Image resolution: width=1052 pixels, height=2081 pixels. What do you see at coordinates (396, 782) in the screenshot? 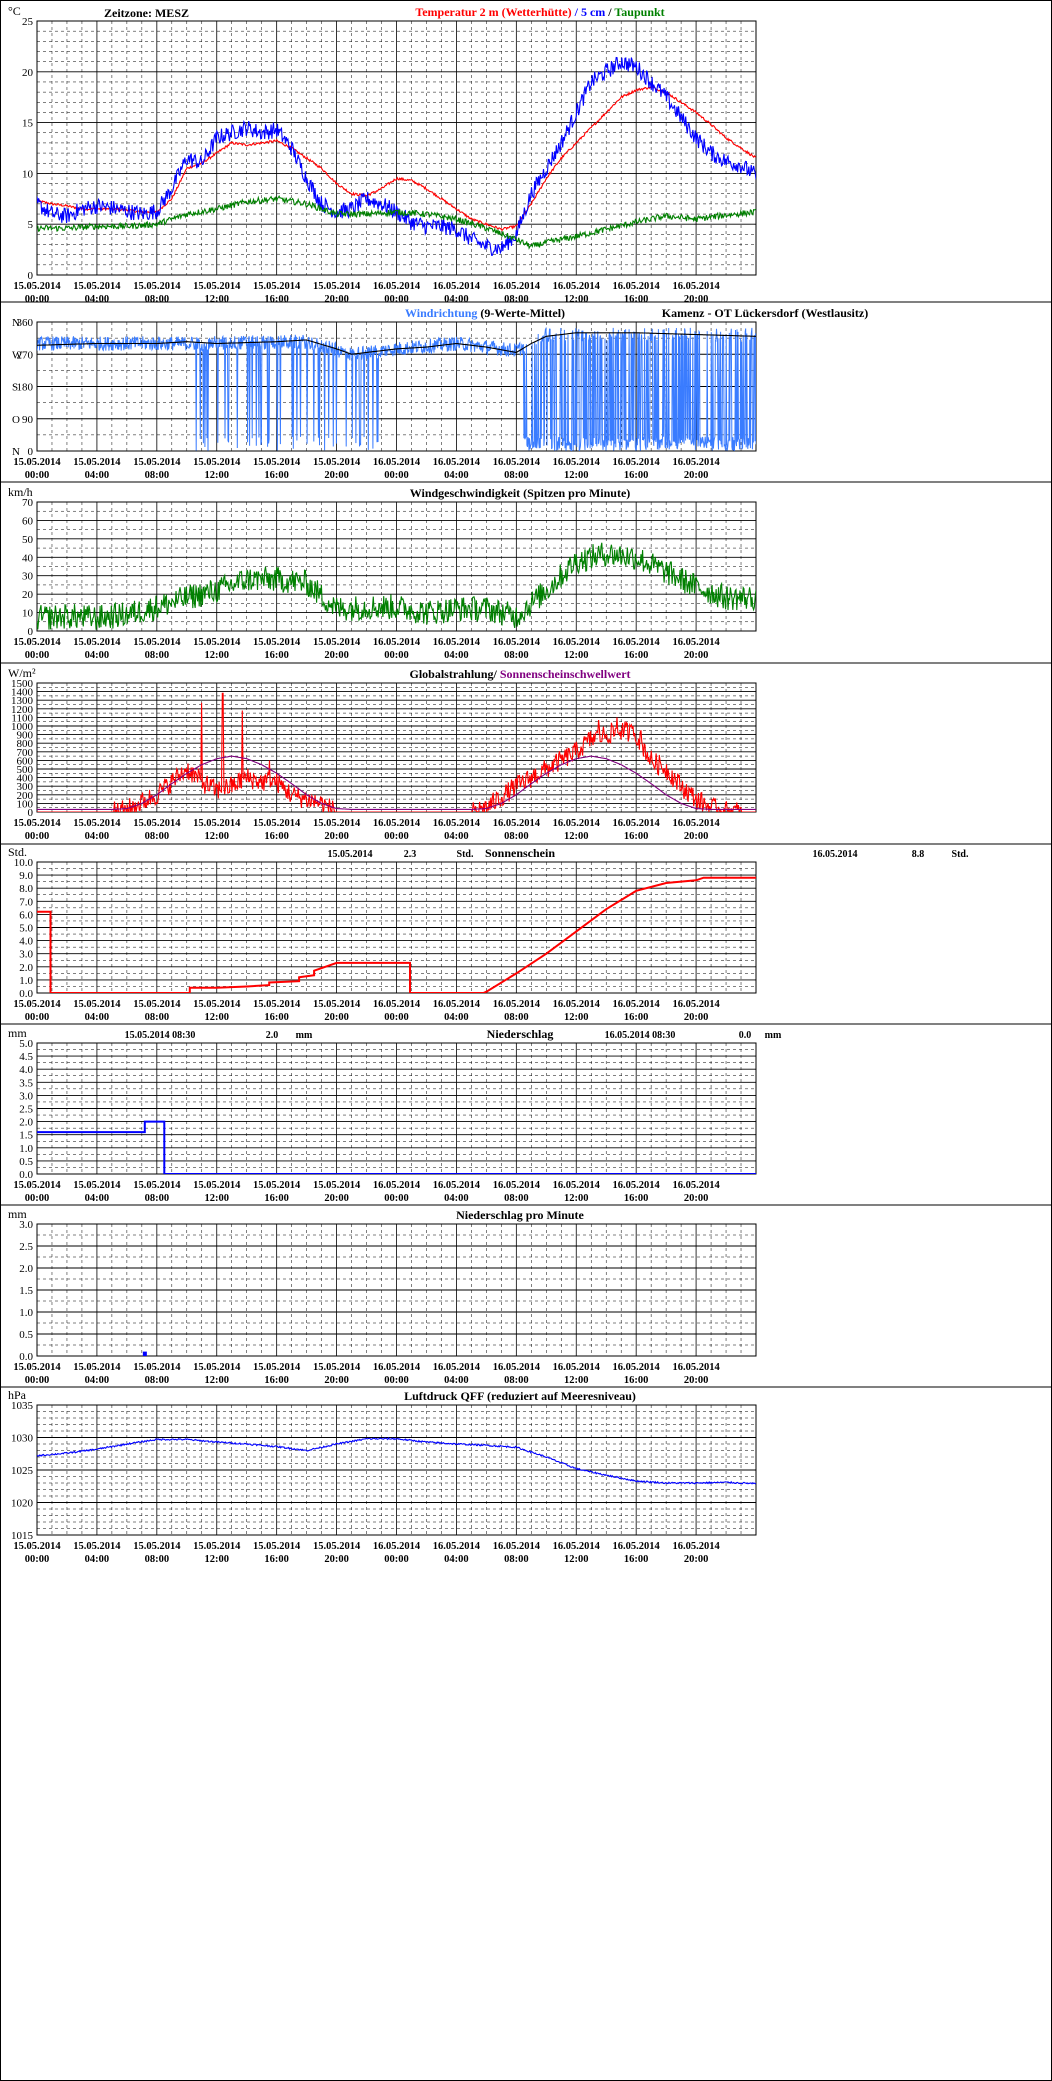
I see `series-sonnenscheinschwellwert` at bounding box center [396, 782].